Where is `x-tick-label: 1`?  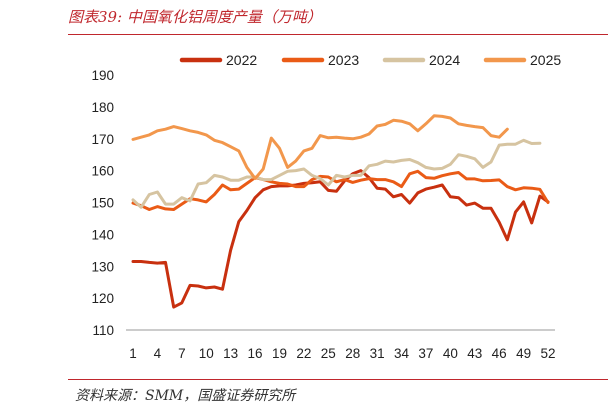 x-tick-label: 1 is located at coordinates (133, 353).